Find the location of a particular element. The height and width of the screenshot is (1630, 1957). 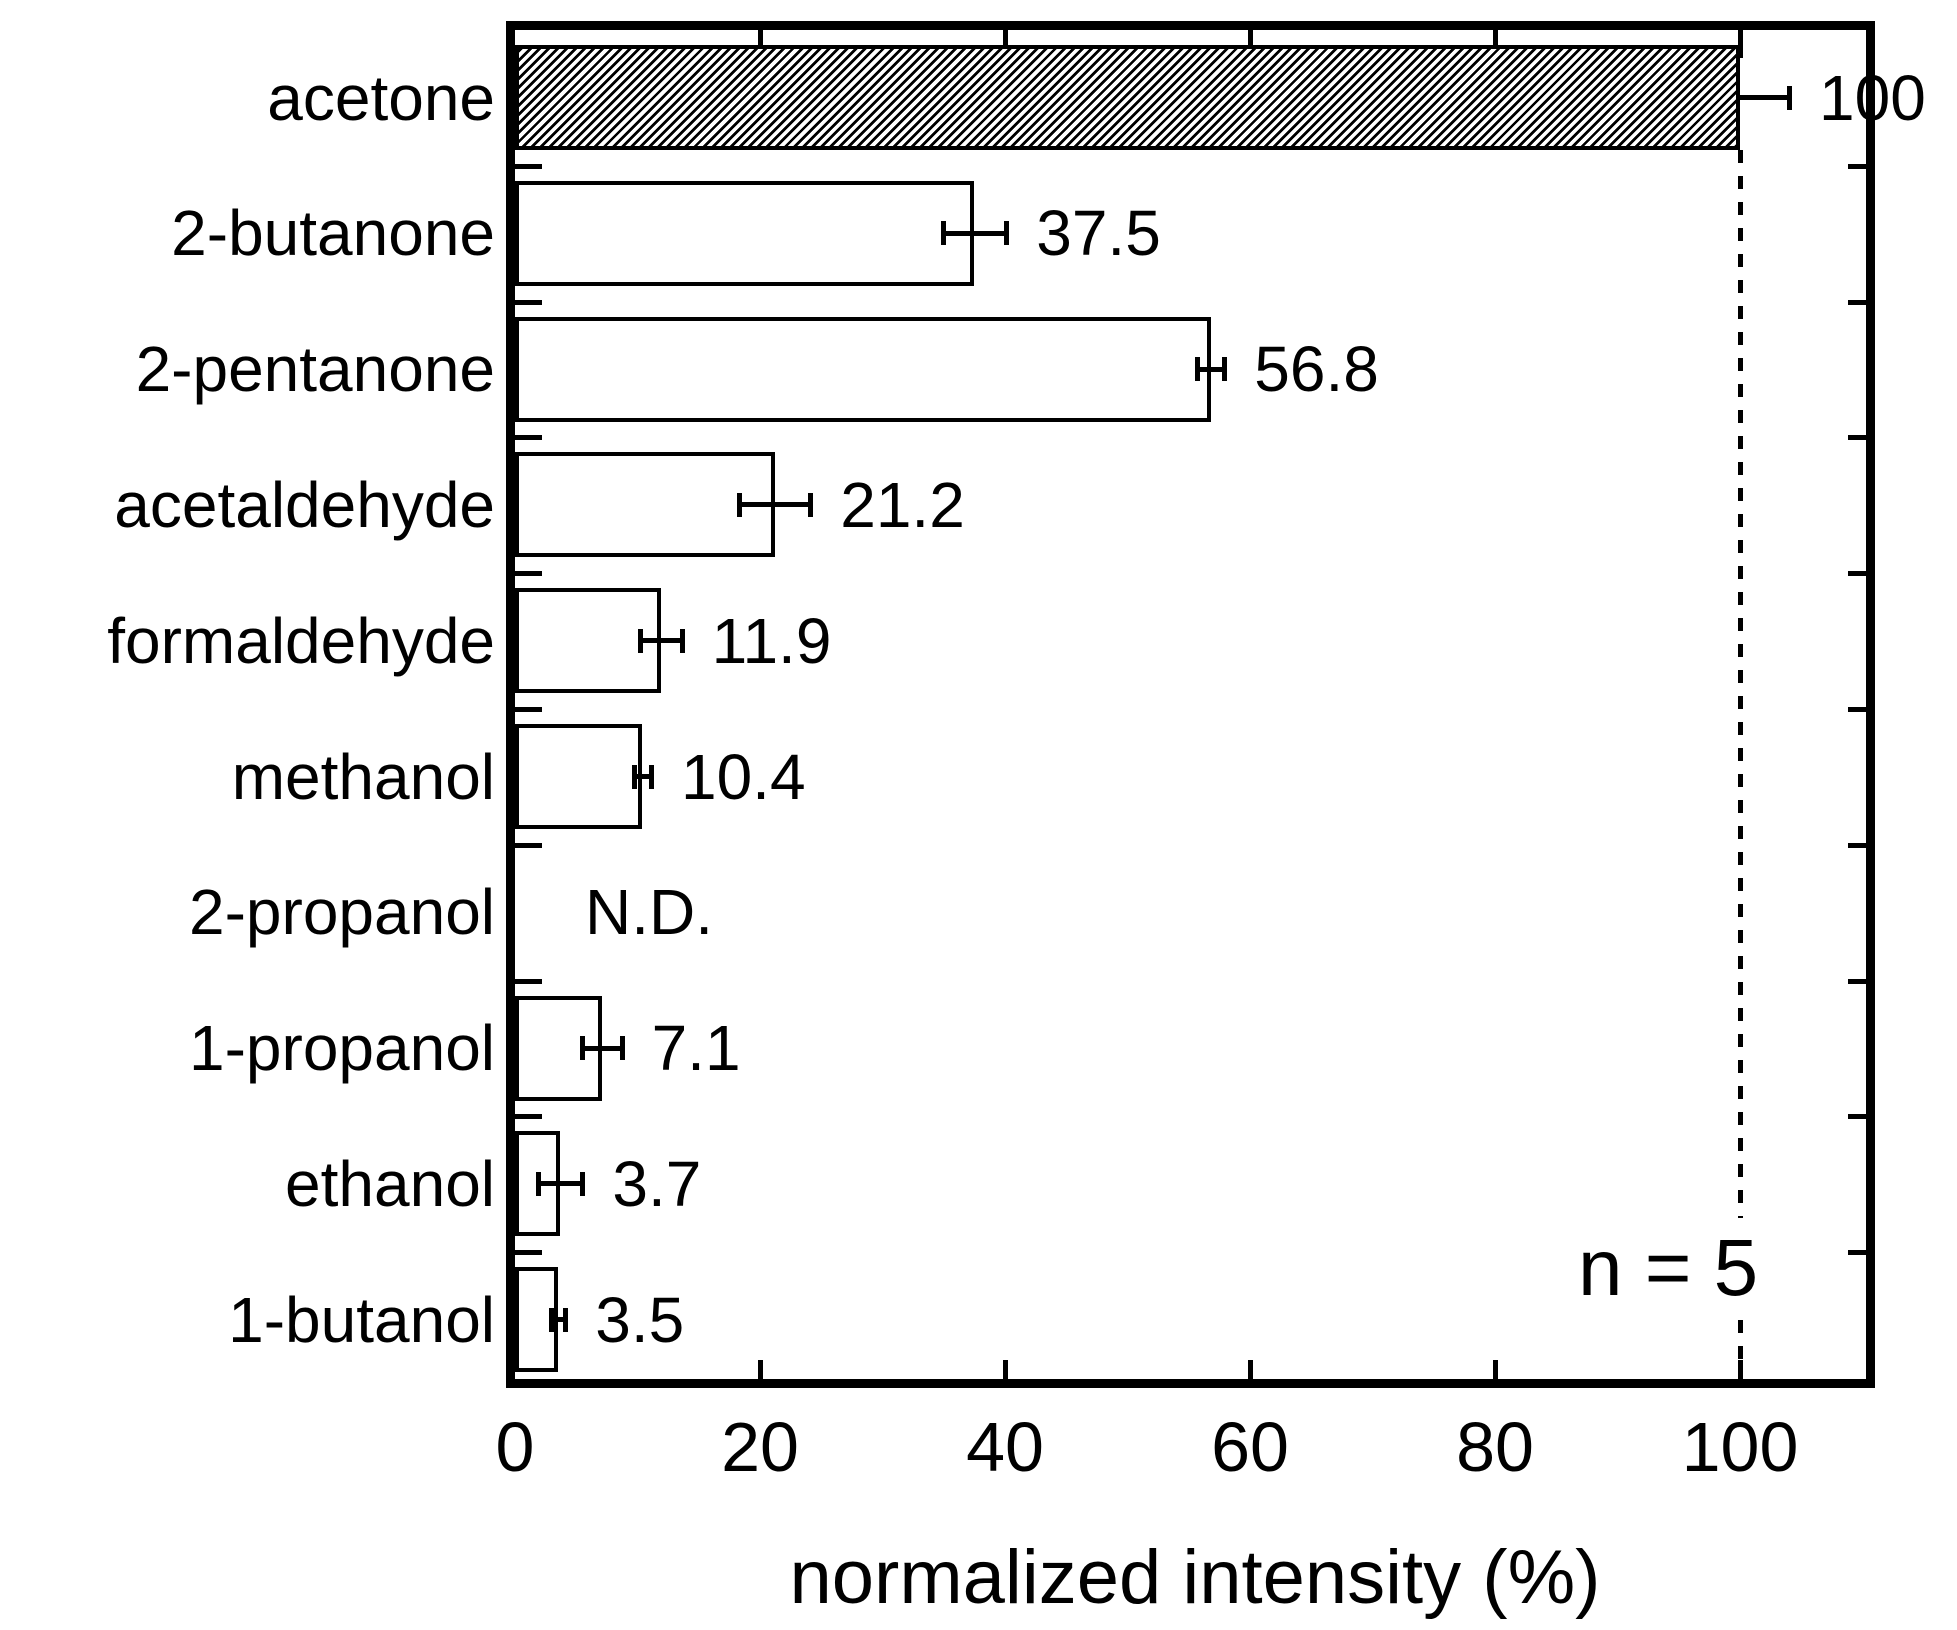

value-label: N.D. is located at coordinates (649, 912).